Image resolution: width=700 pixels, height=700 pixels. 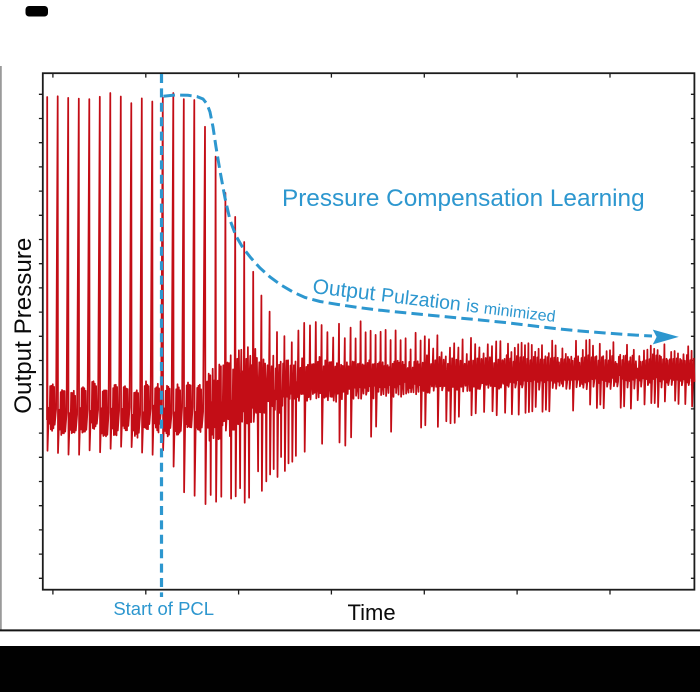 What do you see at coordinates (372, 612) in the screenshot?
I see `svg-text: Time` at bounding box center [372, 612].